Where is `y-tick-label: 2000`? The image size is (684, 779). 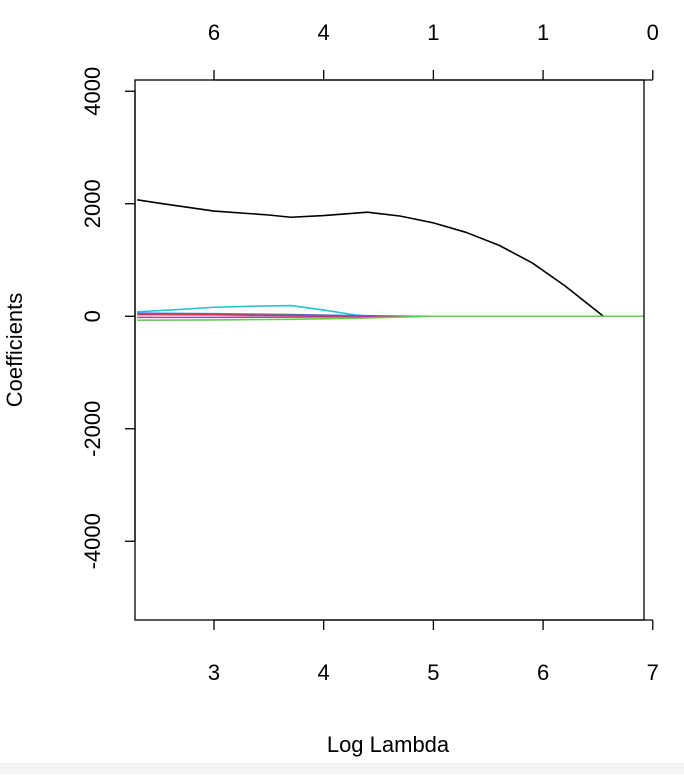
y-tick-label: 2000 is located at coordinates (92, 203).